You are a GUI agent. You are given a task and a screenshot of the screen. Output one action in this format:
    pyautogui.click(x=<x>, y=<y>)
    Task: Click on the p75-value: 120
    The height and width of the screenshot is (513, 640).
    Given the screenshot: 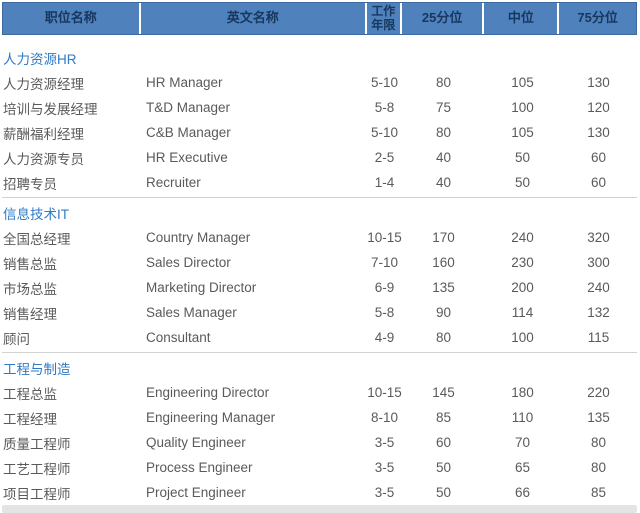 What is the action you would take?
    pyautogui.click(x=598, y=107)
    